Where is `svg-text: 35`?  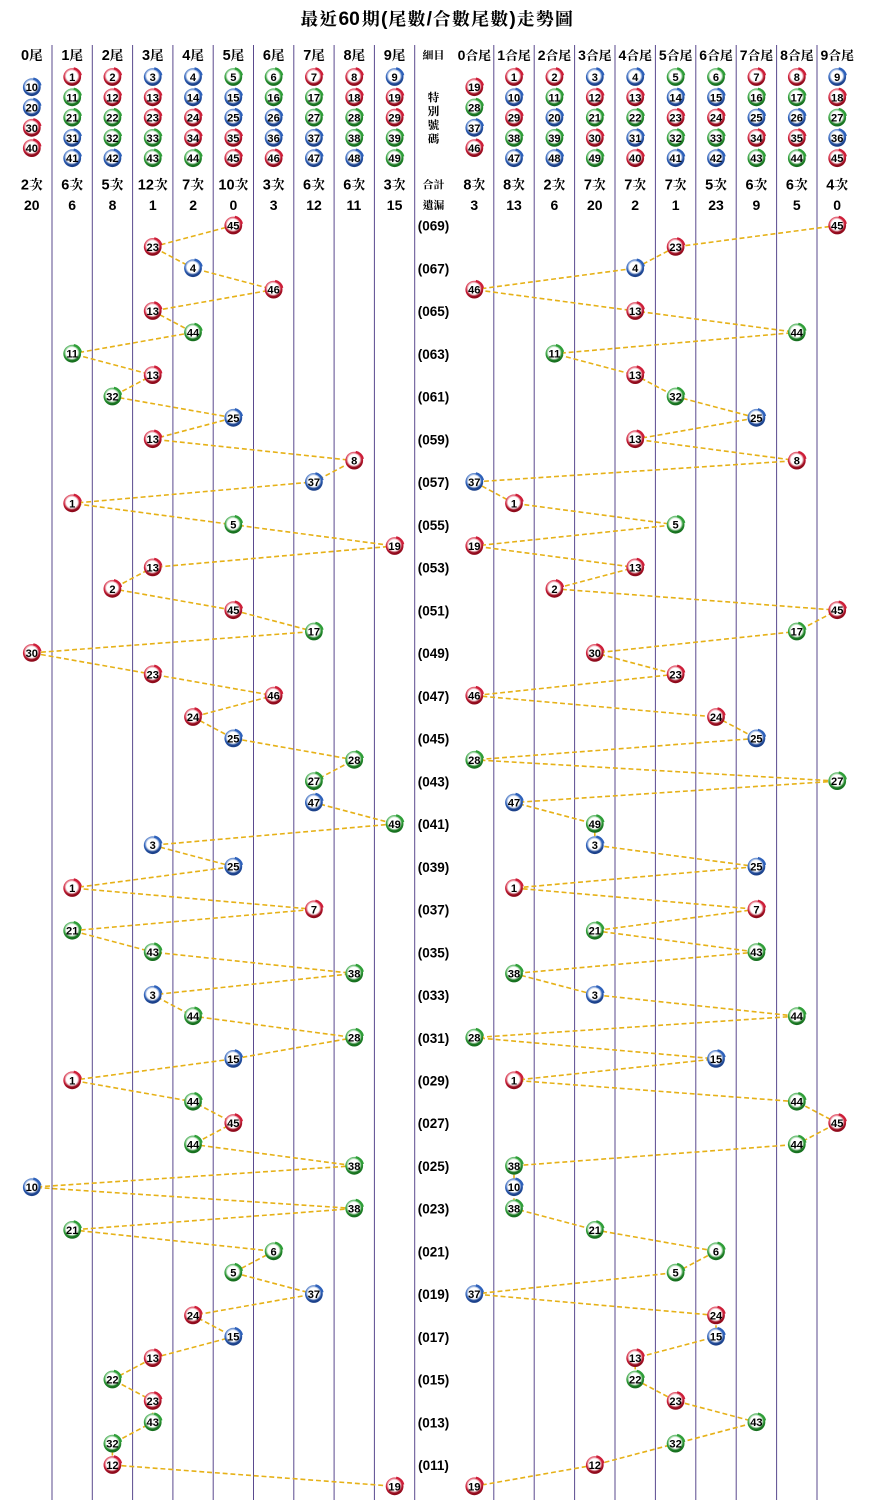 svg-text: 35 is located at coordinates (233, 139).